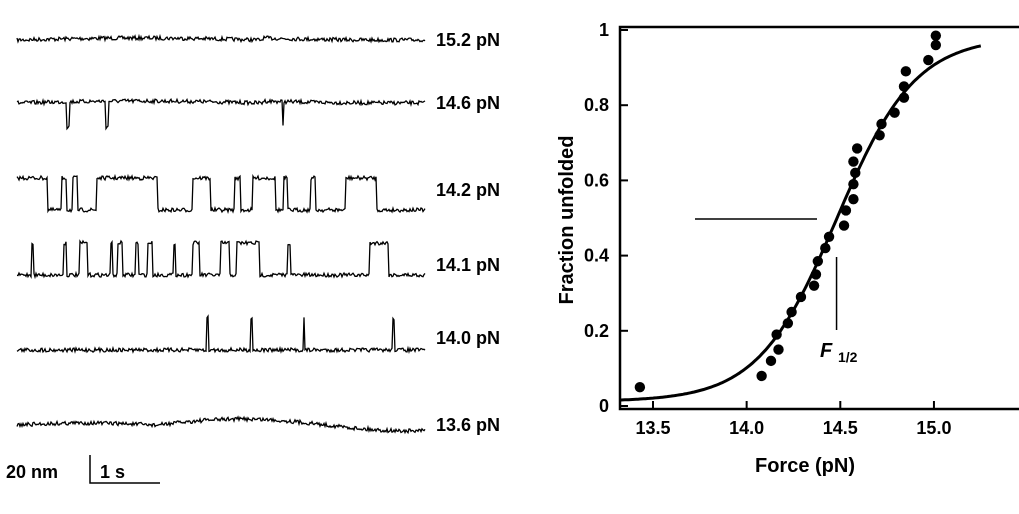  Describe the element at coordinates (606, 218) in the screenshot. I see `y-axis-ticks: 0 0.2 0.4 0.6 0.8 1` at that location.